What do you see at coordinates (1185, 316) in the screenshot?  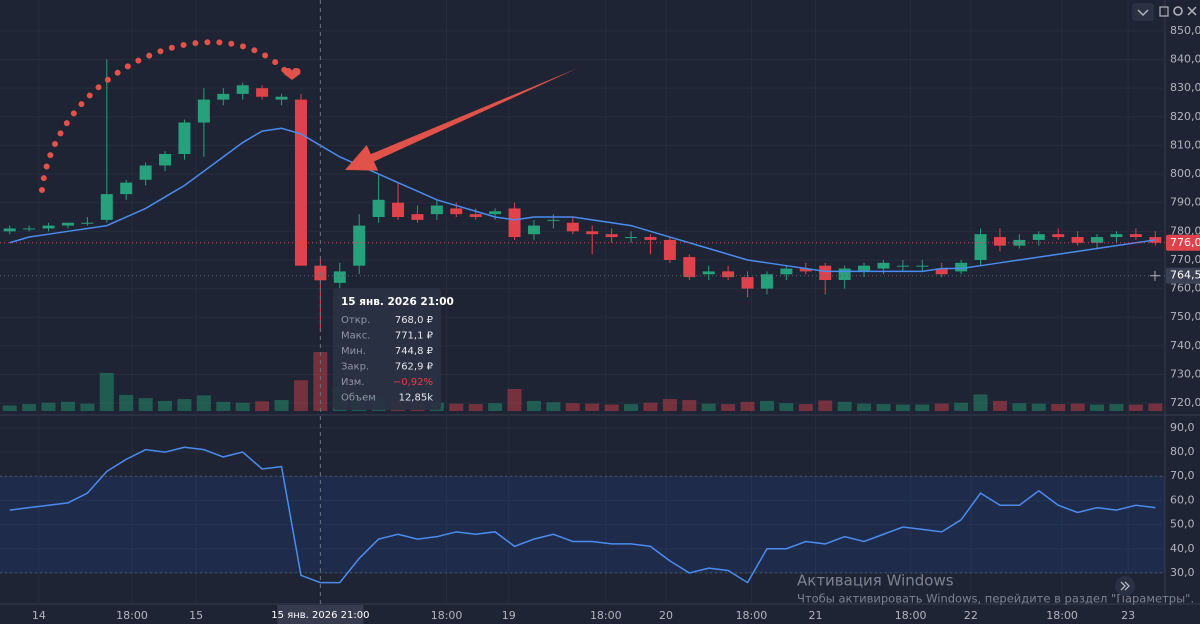 I see `y-tick-label: 750,0` at bounding box center [1185, 316].